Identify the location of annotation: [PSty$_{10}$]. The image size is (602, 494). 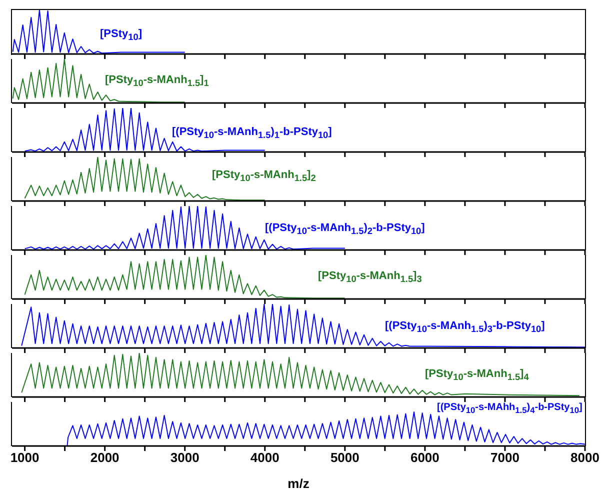
(121, 36).